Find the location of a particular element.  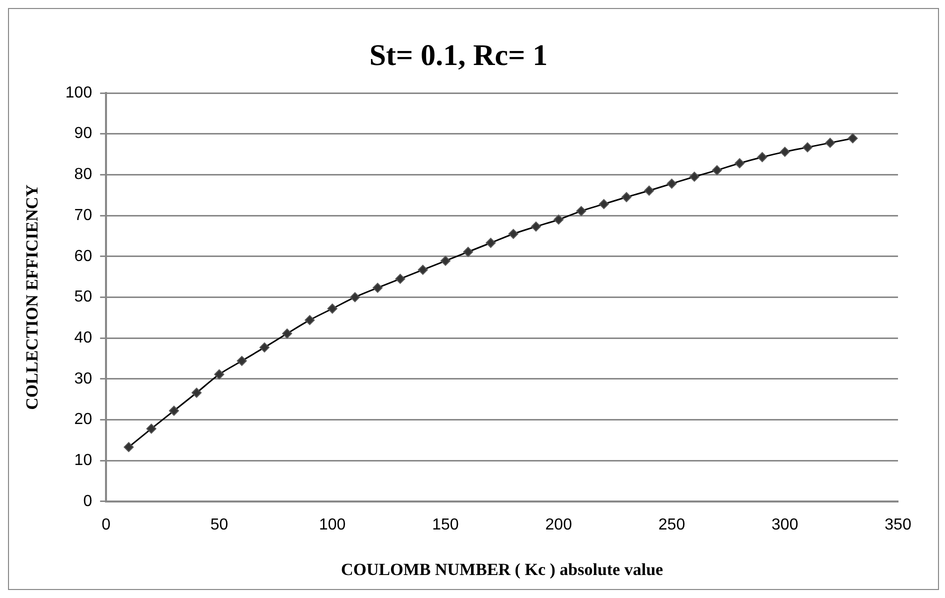

x-tick-label: 250 is located at coordinates (672, 525).